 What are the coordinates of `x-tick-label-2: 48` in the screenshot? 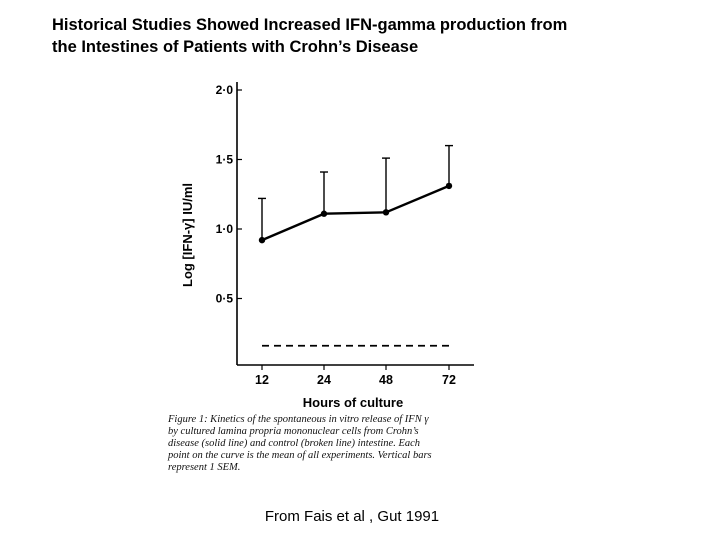 It's located at (386, 380).